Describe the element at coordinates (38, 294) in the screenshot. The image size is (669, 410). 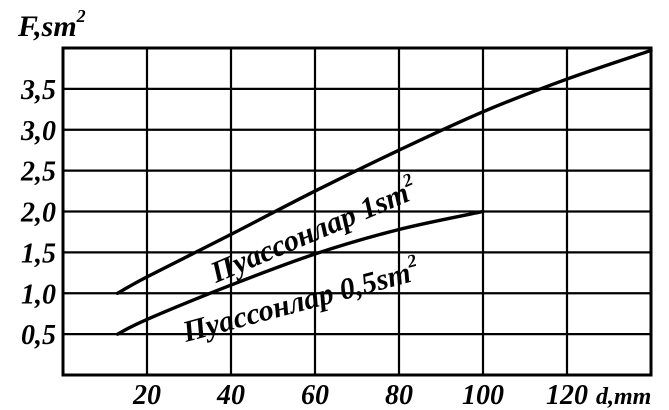
I see `y-tick-label: 1,0` at that location.